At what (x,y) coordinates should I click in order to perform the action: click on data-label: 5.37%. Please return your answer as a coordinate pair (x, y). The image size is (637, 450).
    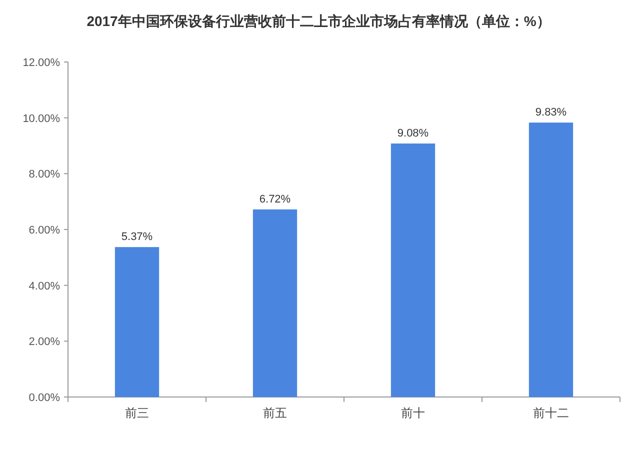
    Looking at the image, I should click on (137, 237).